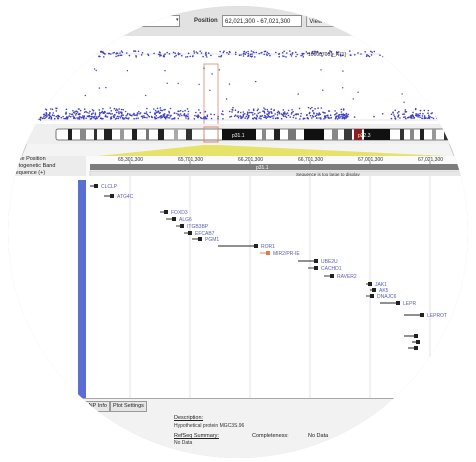 This screenshot has width=476, height=462. Describe the element at coordinates (262, 21) in the screenshot. I see `position-input: 62,021,300 - 67,021,300` at that location.